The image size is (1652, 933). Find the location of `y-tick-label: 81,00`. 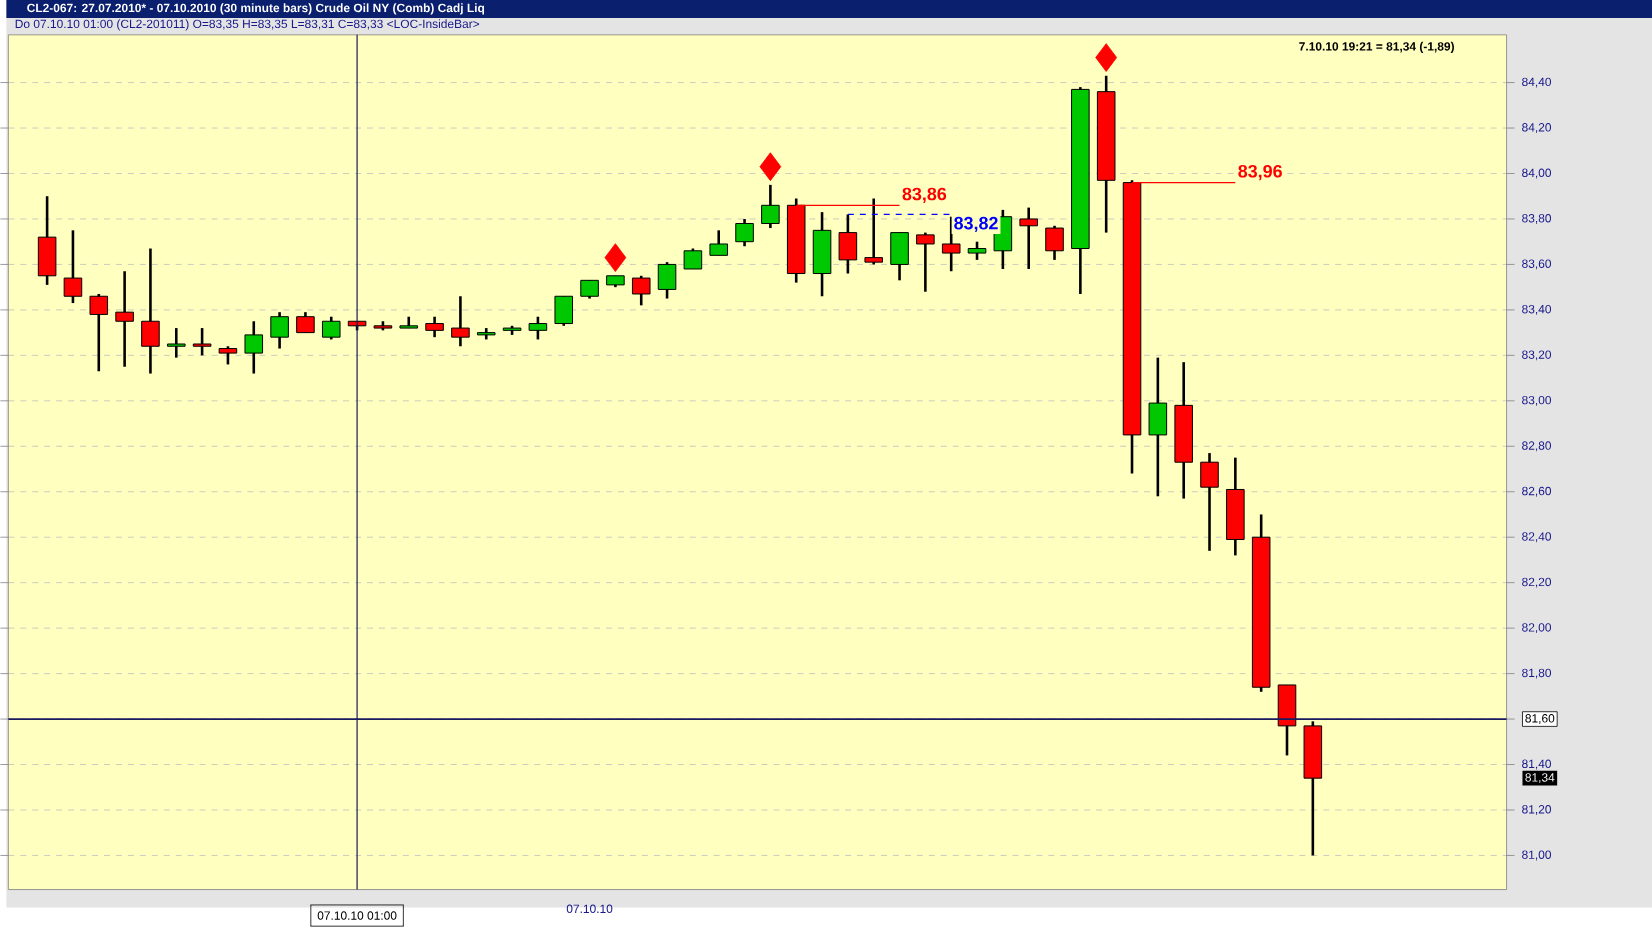

y-tick-label: 81,00 is located at coordinates (1537, 855).